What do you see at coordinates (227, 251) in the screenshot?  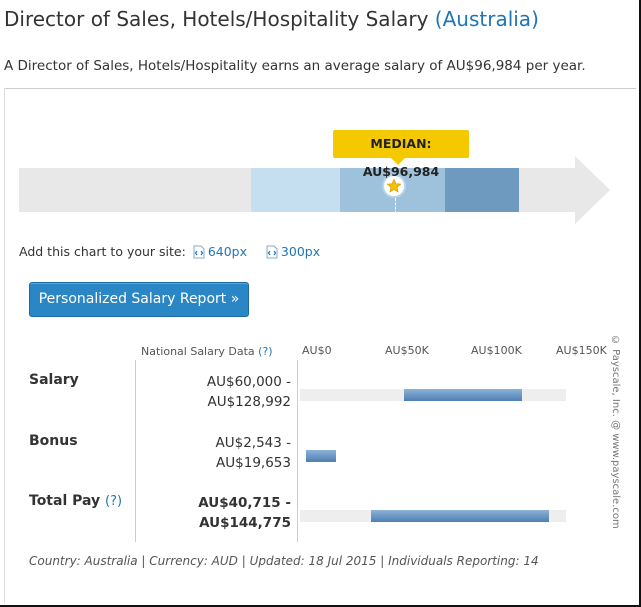 I see `embed-640-link: 640px` at bounding box center [227, 251].